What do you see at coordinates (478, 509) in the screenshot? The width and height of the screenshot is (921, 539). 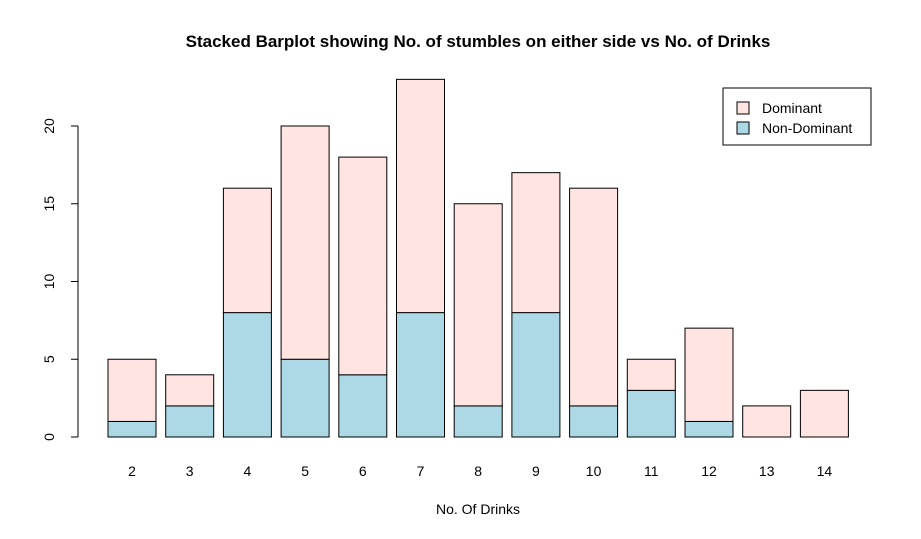 I see `x-axis-label: No. Of Drinks` at bounding box center [478, 509].